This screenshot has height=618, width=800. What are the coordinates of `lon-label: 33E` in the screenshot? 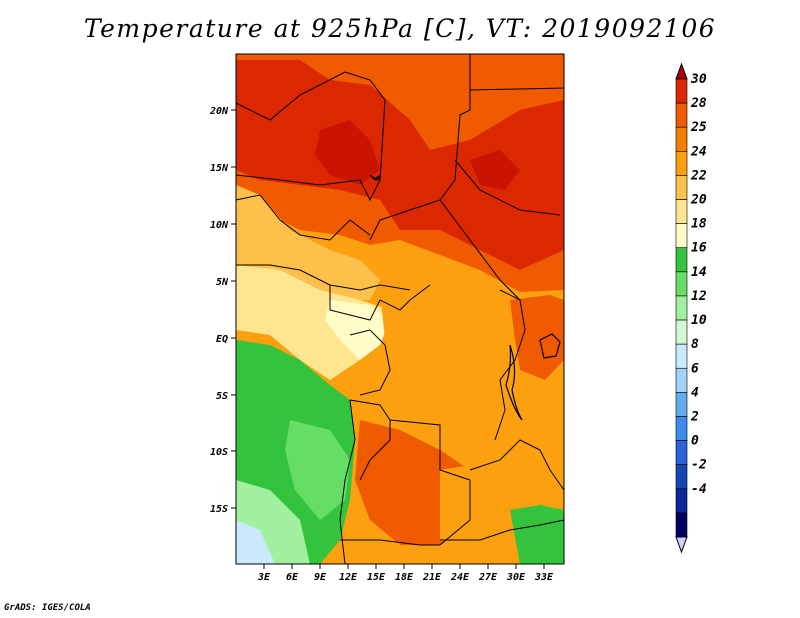 It's located at (544, 577).